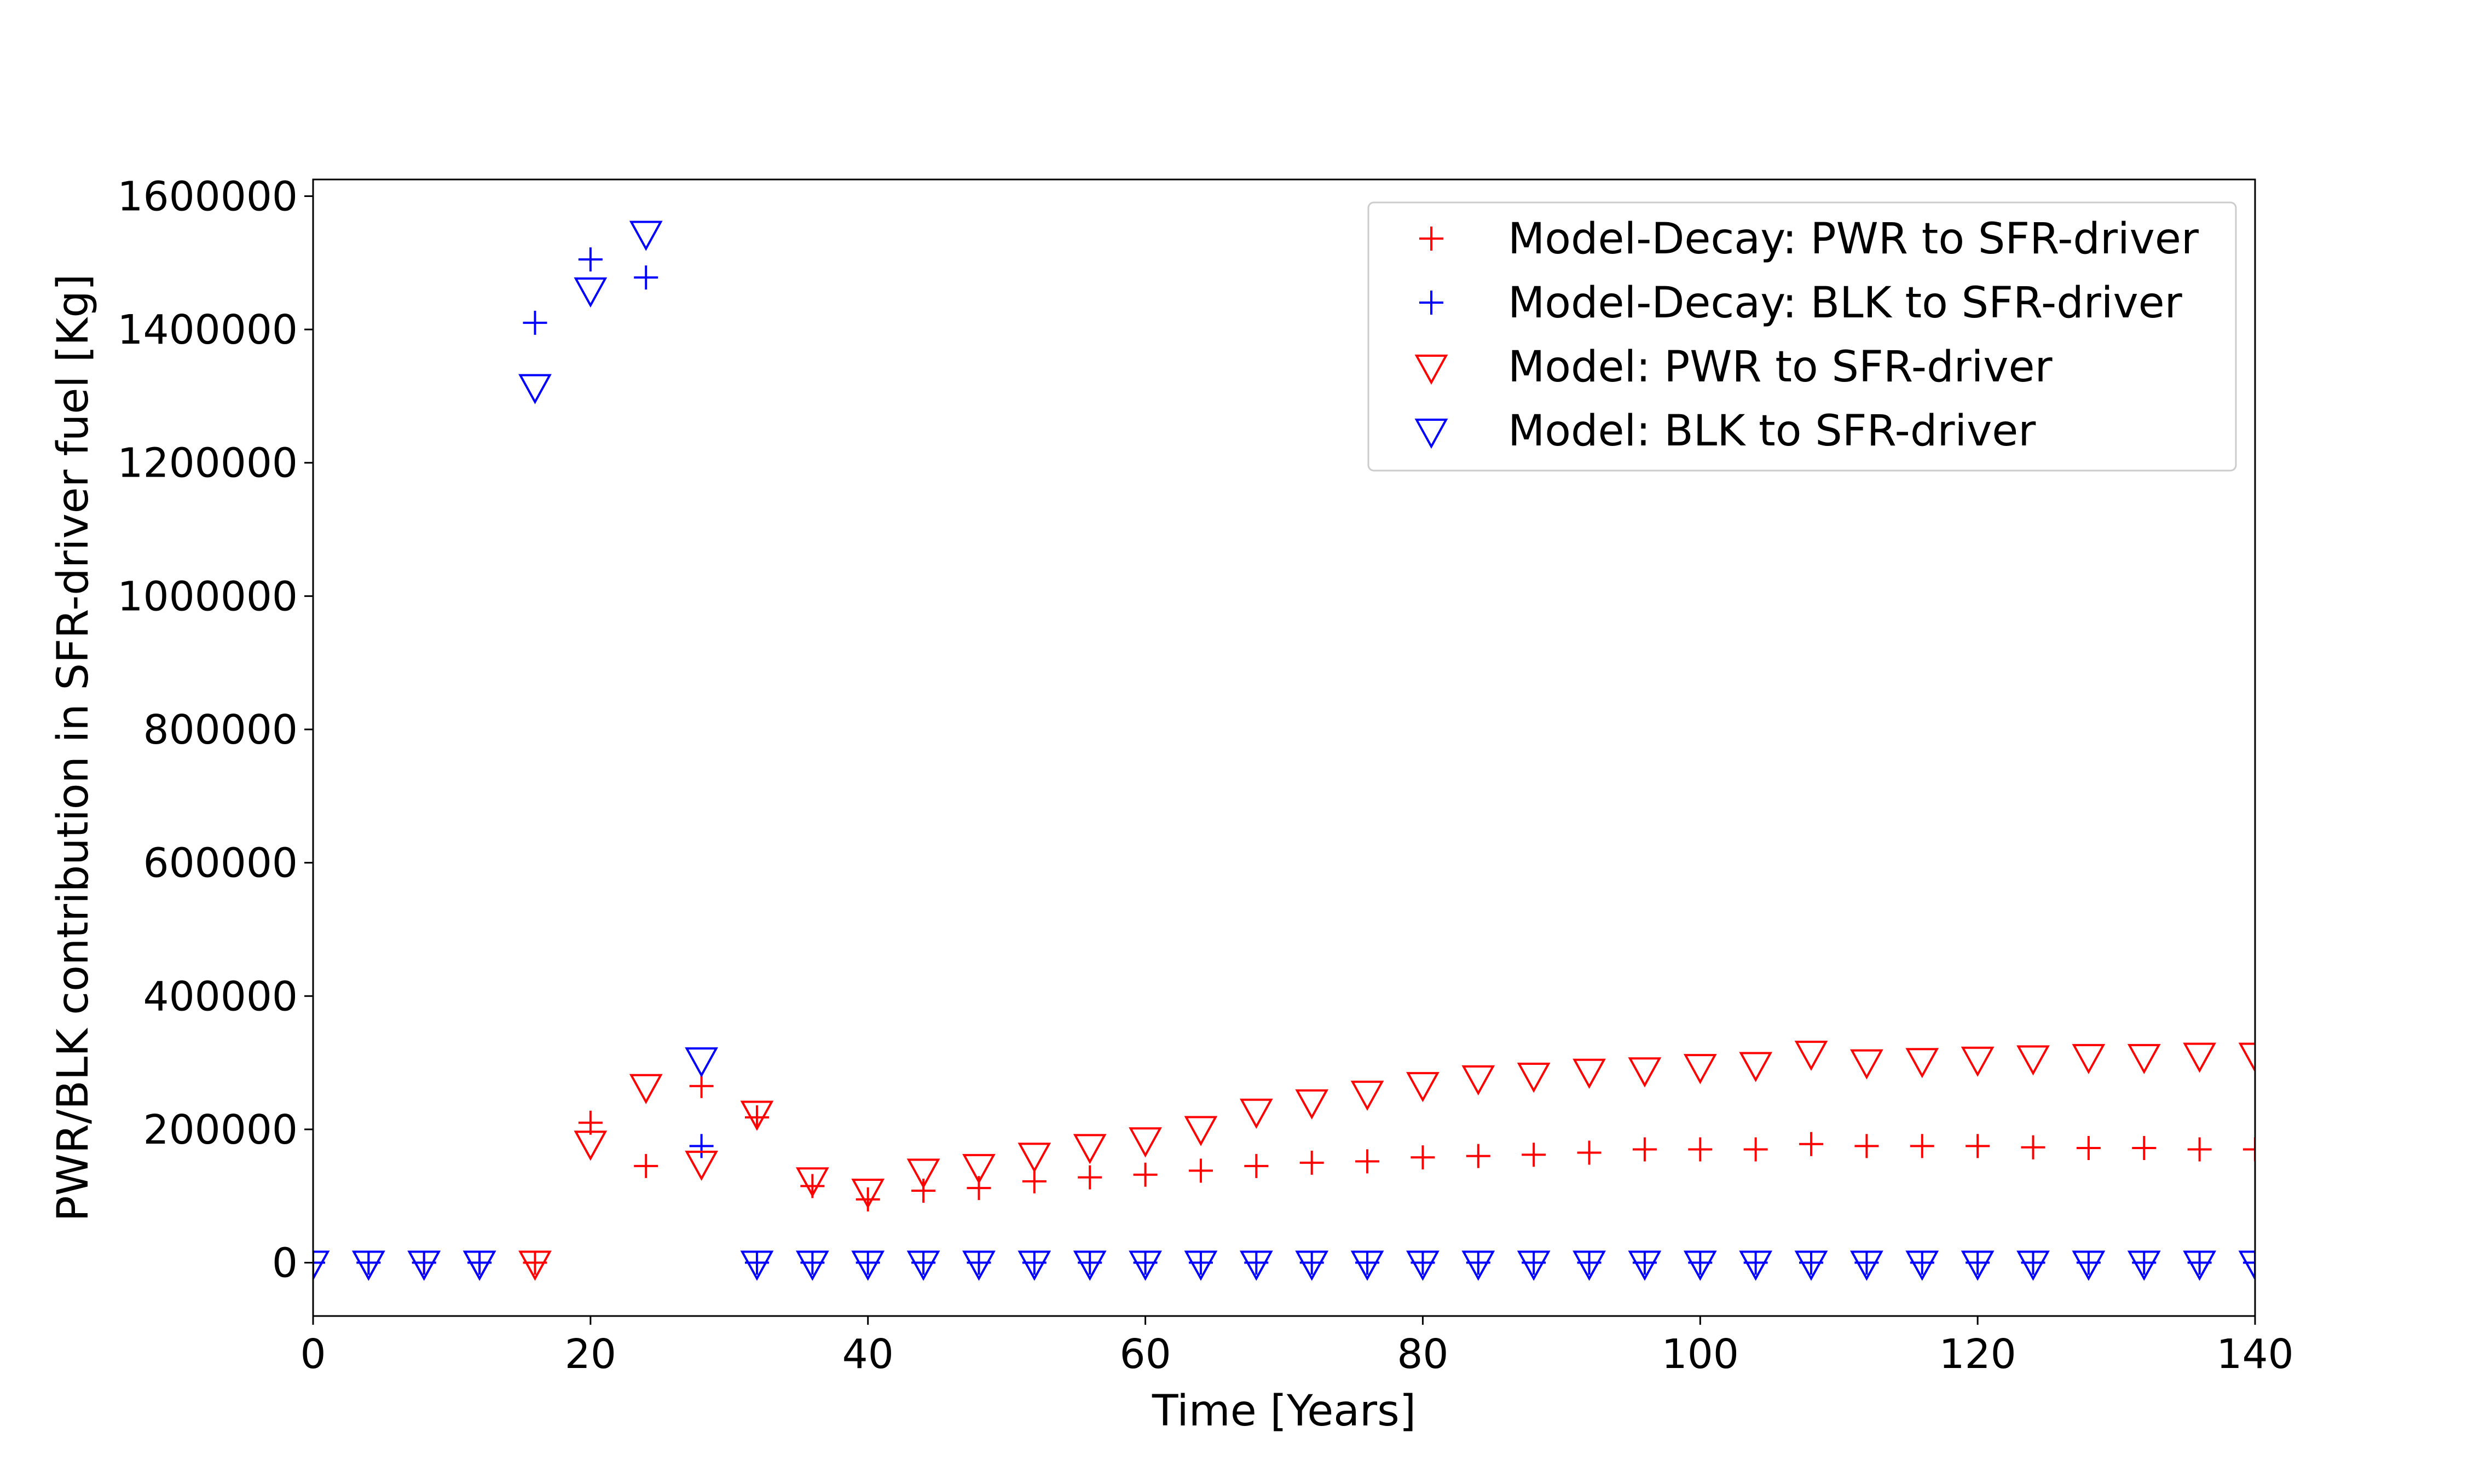 The image size is (2474, 1484). What do you see at coordinates (1297, 1347) in the screenshot?
I see `x-axis: 0 20 40 60 80 100 120 140` at bounding box center [1297, 1347].